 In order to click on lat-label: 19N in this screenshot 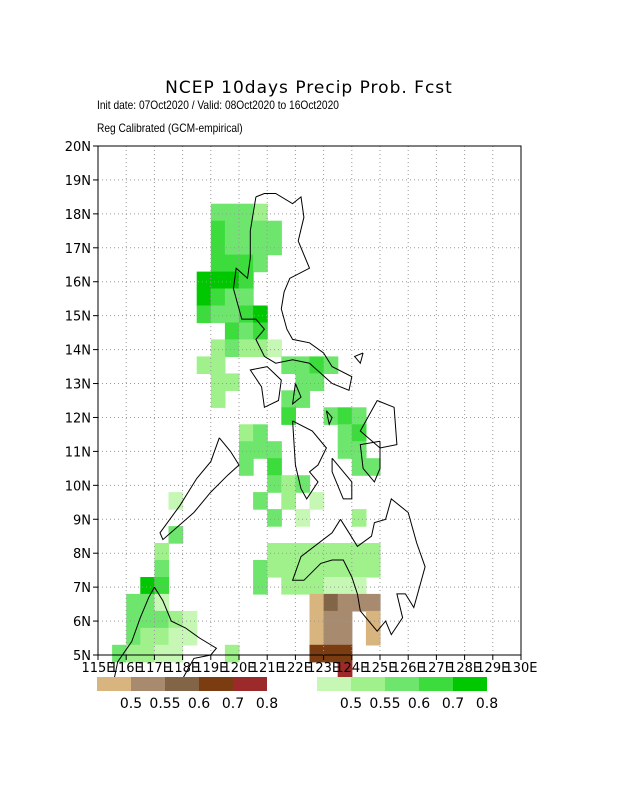, I will do `click(78, 181)`.